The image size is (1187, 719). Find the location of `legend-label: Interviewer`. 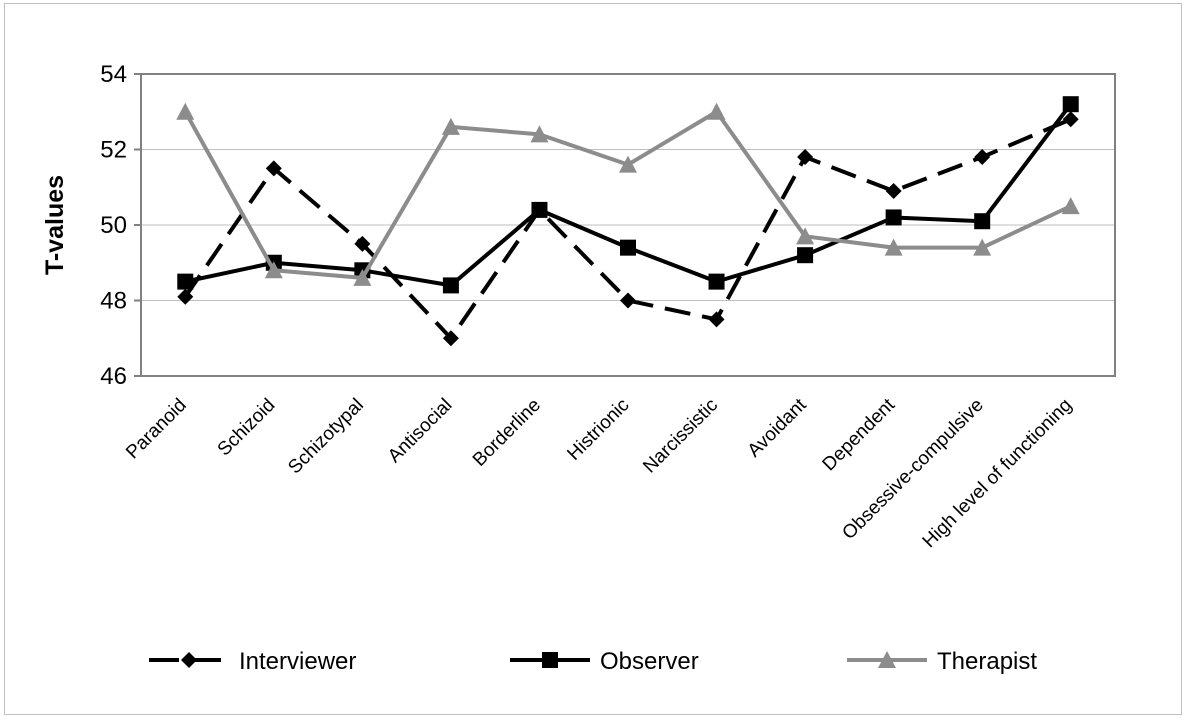

legend-label: Interviewer is located at coordinates (297, 661).